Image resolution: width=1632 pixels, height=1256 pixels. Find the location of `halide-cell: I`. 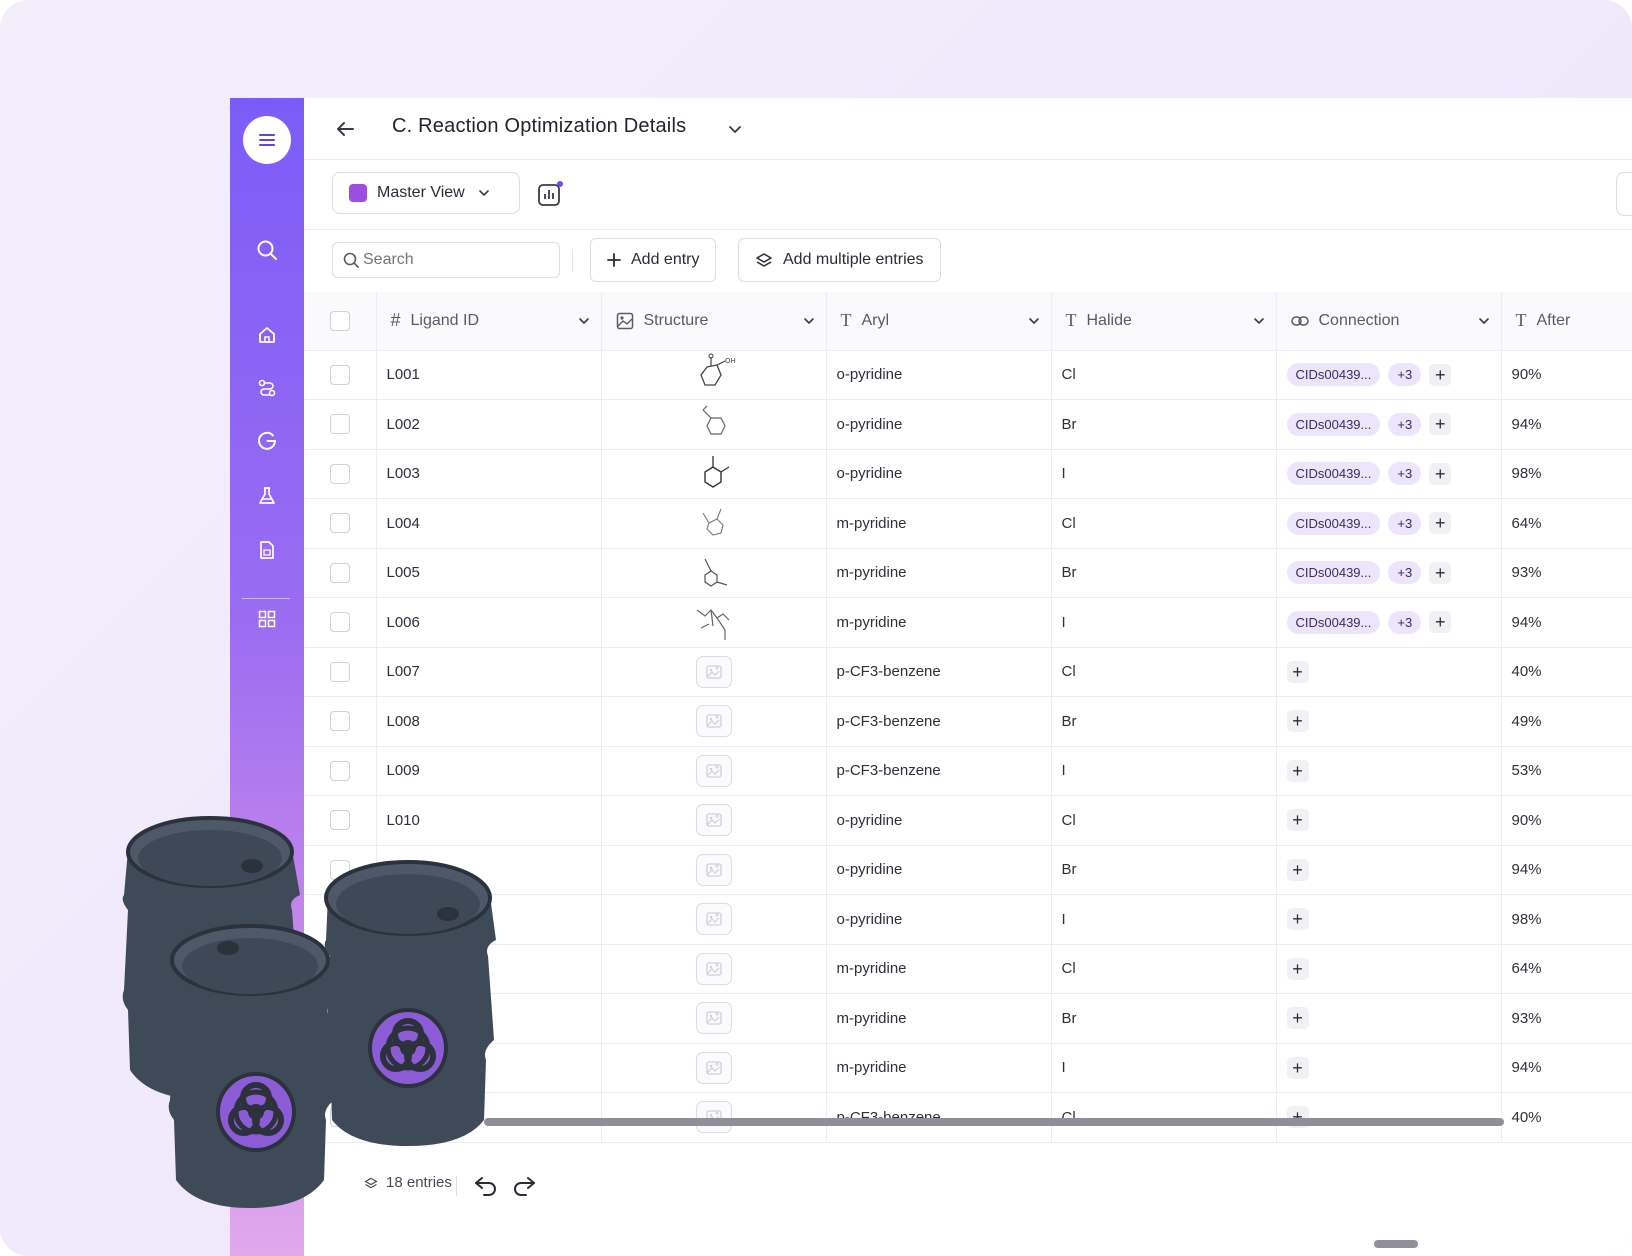

halide-cell: I is located at coordinates (1164, 771).